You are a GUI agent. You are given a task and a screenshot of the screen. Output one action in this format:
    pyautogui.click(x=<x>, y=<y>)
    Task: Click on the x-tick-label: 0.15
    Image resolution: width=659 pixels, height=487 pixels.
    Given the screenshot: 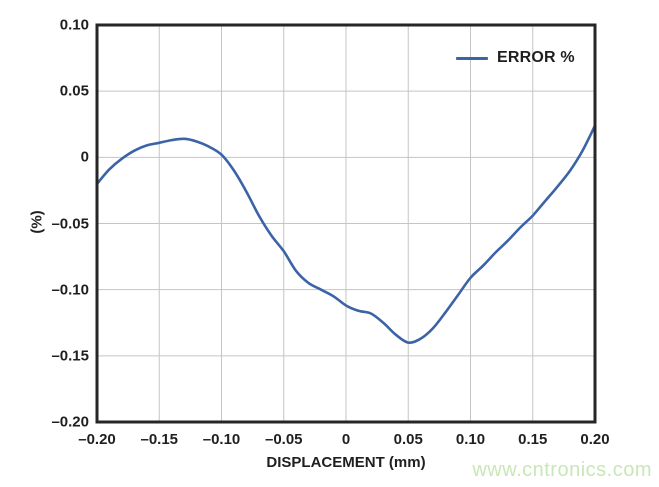 What is the action you would take?
    pyautogui.click(x=533, y=439)
    